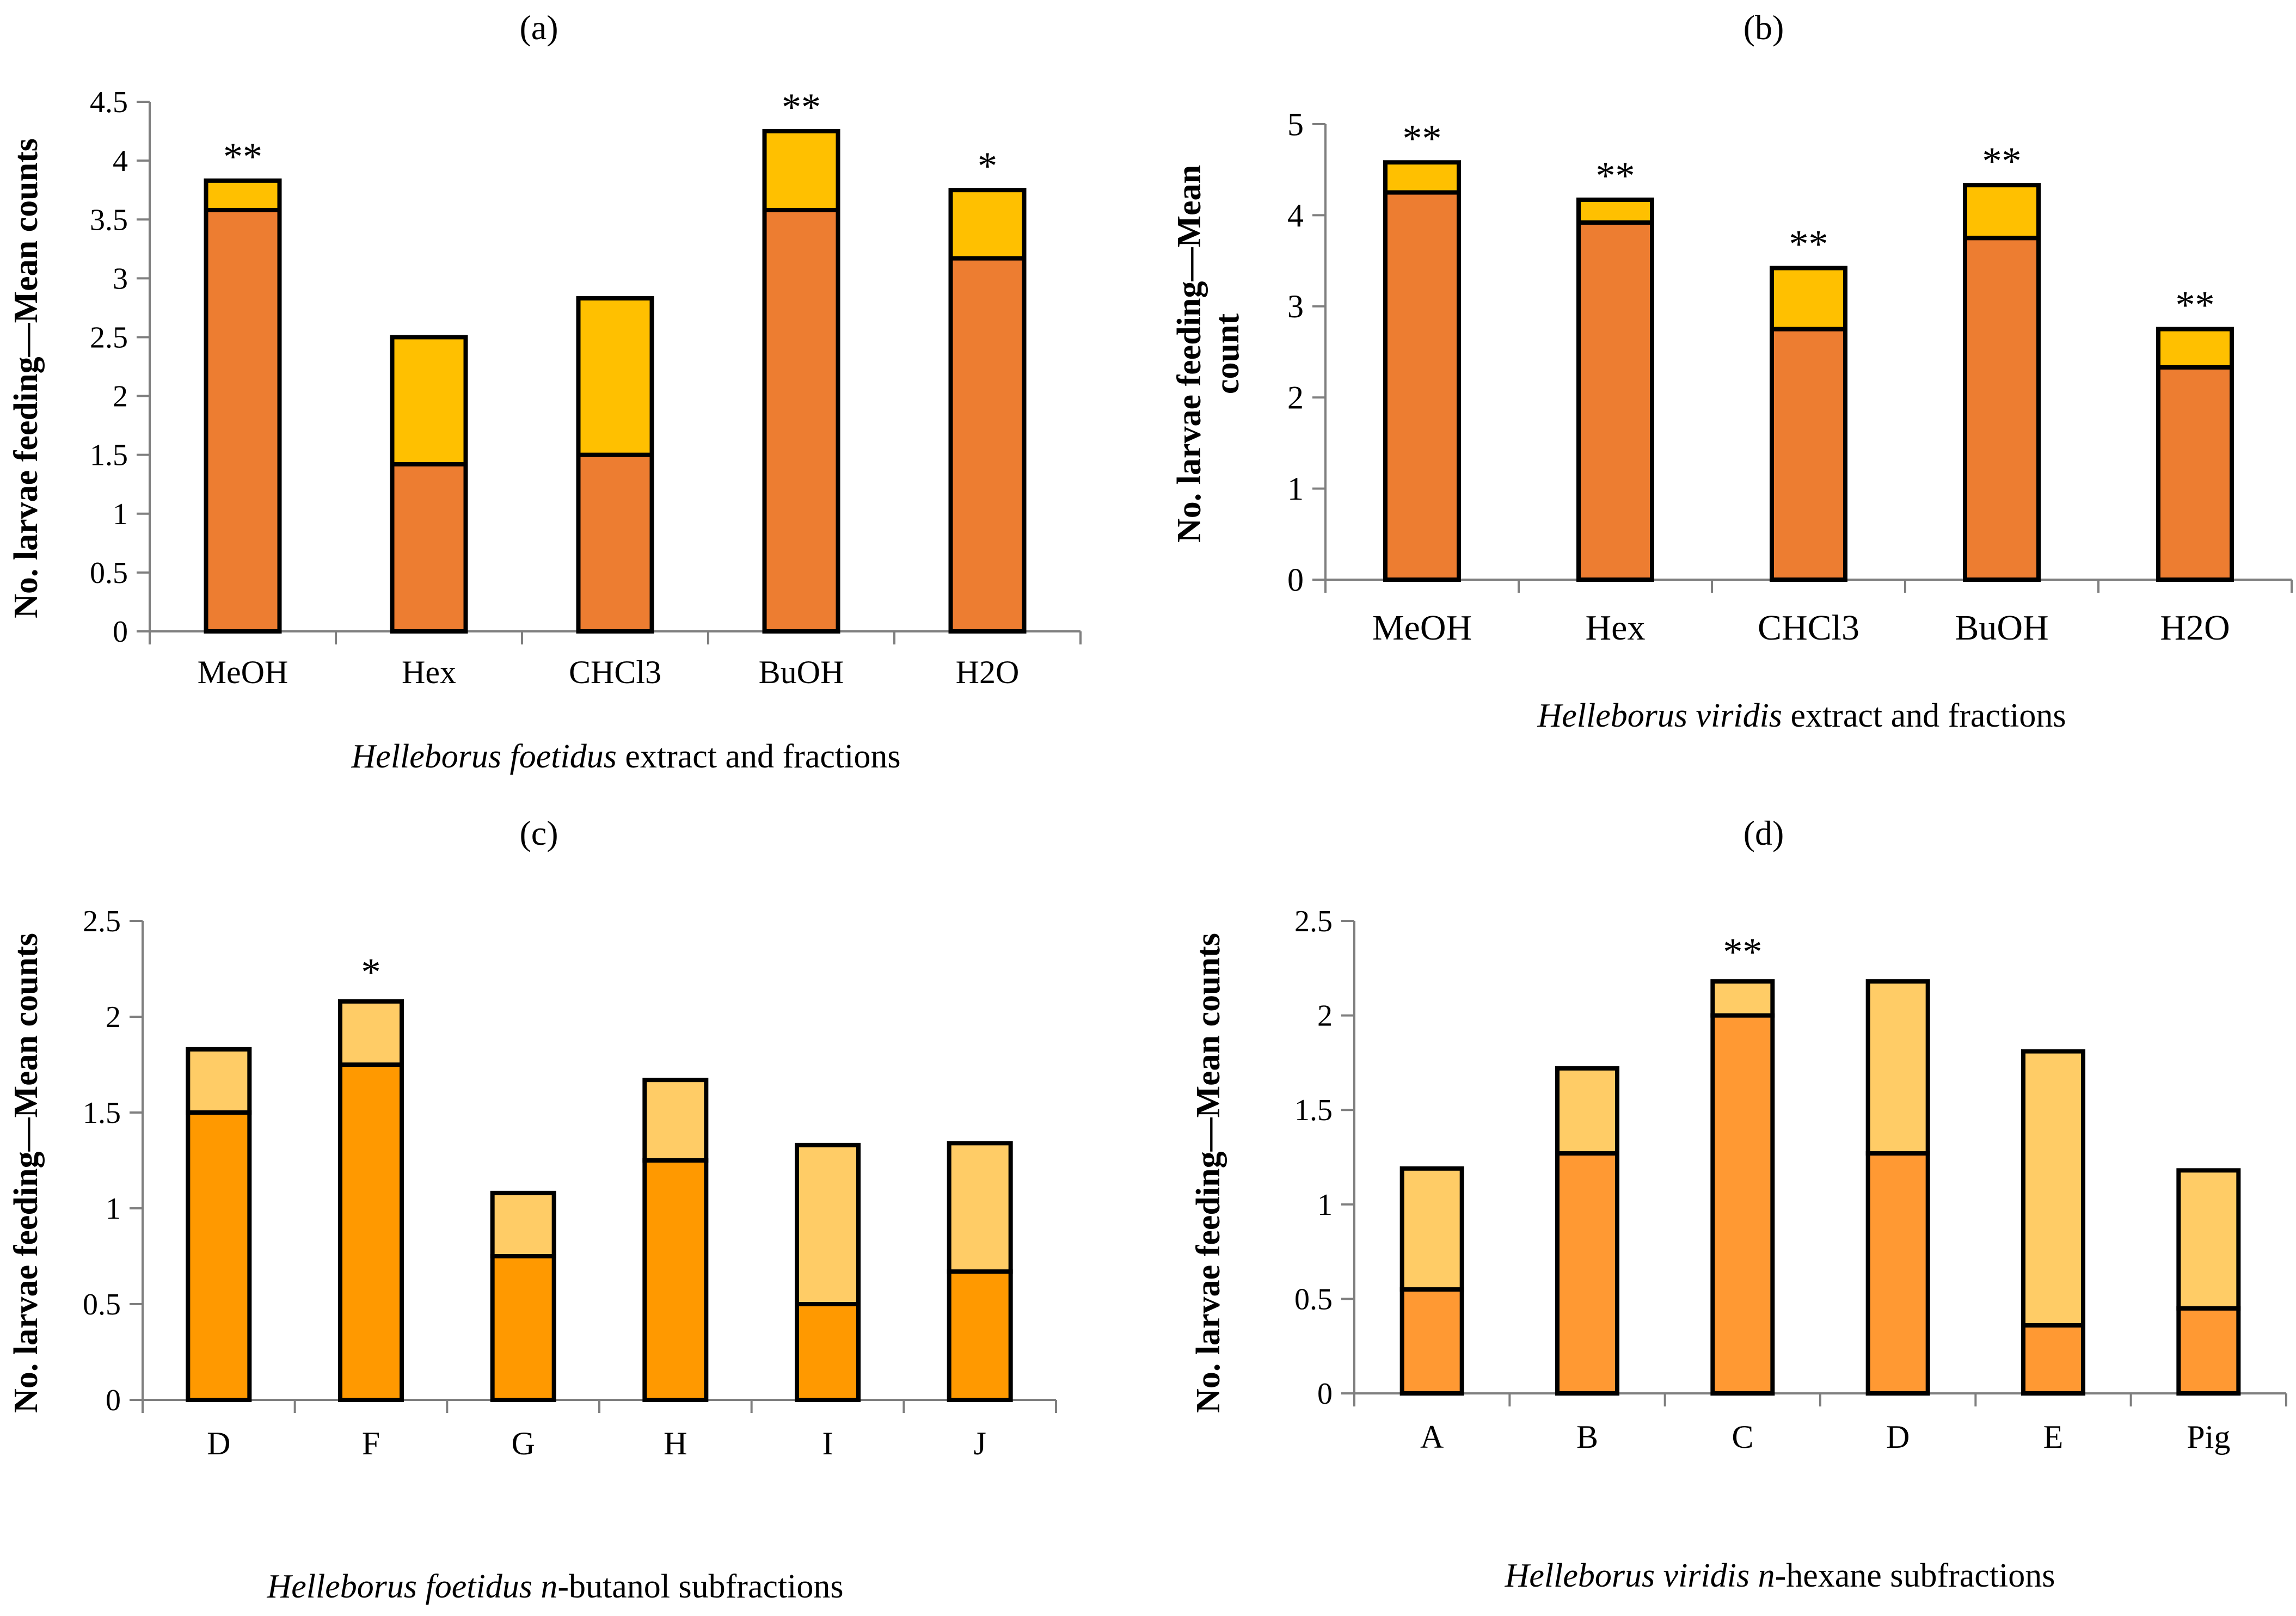  I want to click on panel-d-significance-marker: **, so click(1742, 952).